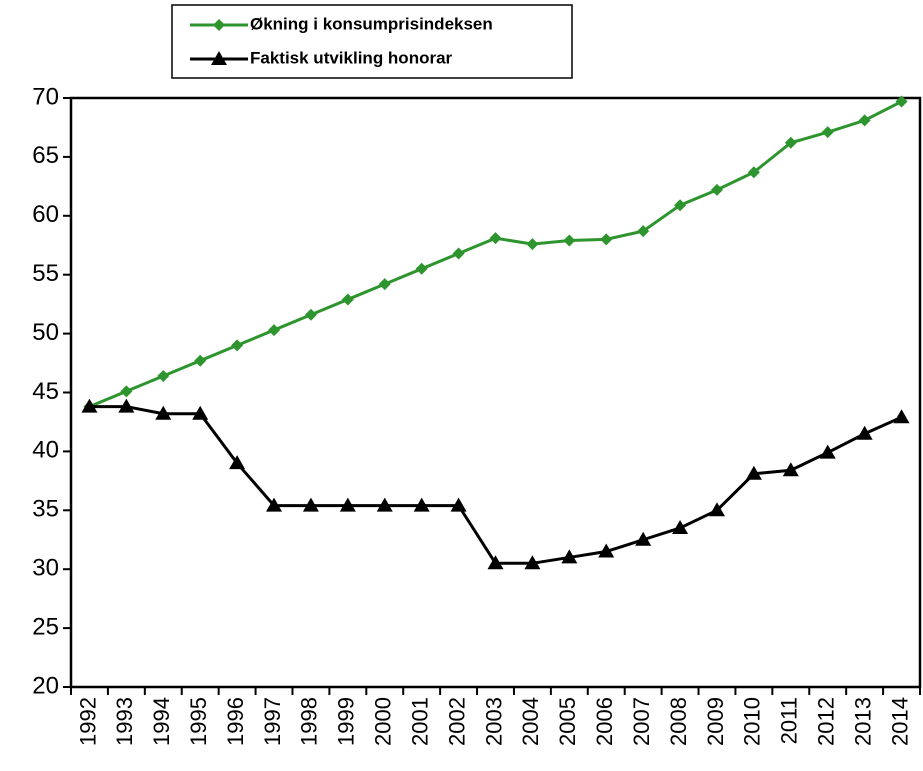 The image size is (923, 771). I want to click on y-tick-label: 20, so click(45, 685).